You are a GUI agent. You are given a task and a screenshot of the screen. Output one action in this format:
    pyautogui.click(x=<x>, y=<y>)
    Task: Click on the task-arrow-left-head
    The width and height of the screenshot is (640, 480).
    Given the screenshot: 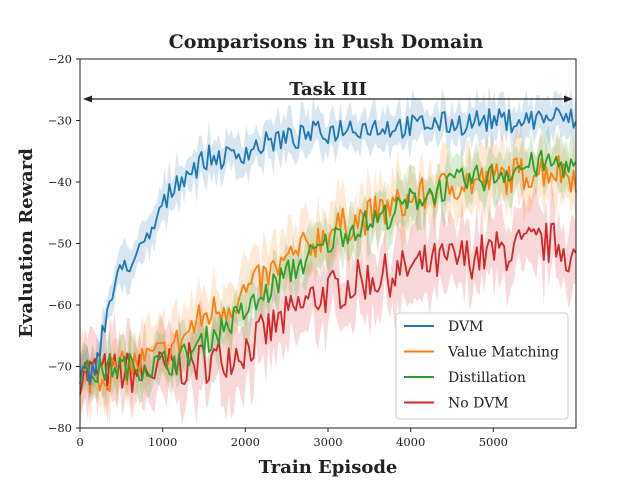 What is the action you would take?
    pyautogui.click(x=87, y=99)
    